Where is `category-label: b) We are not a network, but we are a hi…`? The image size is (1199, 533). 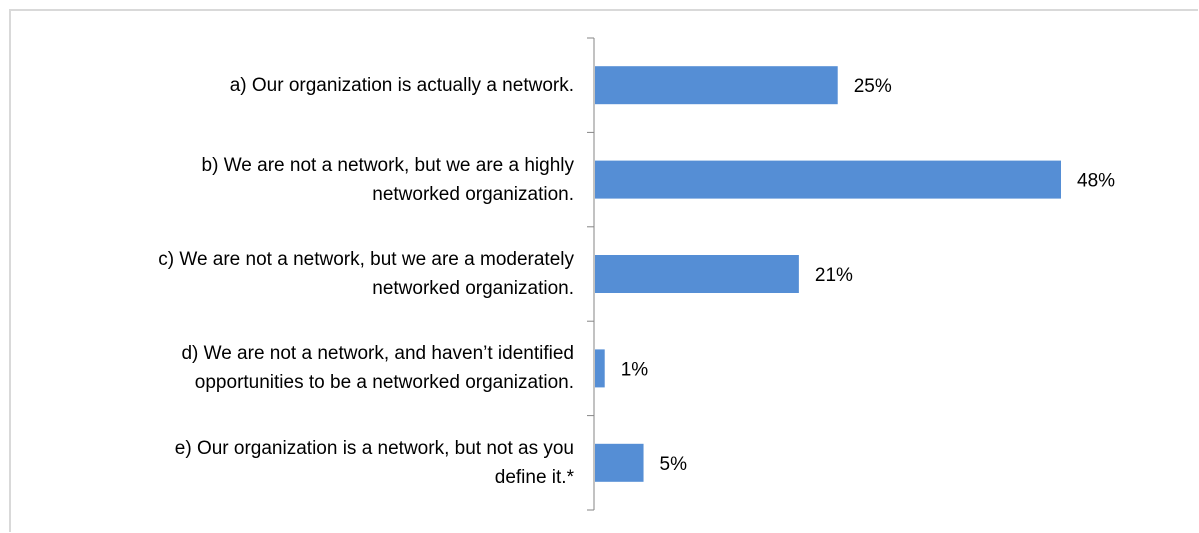 category-label: b) We are not a network, but we are a hi… is located at coordinates (387, 179).